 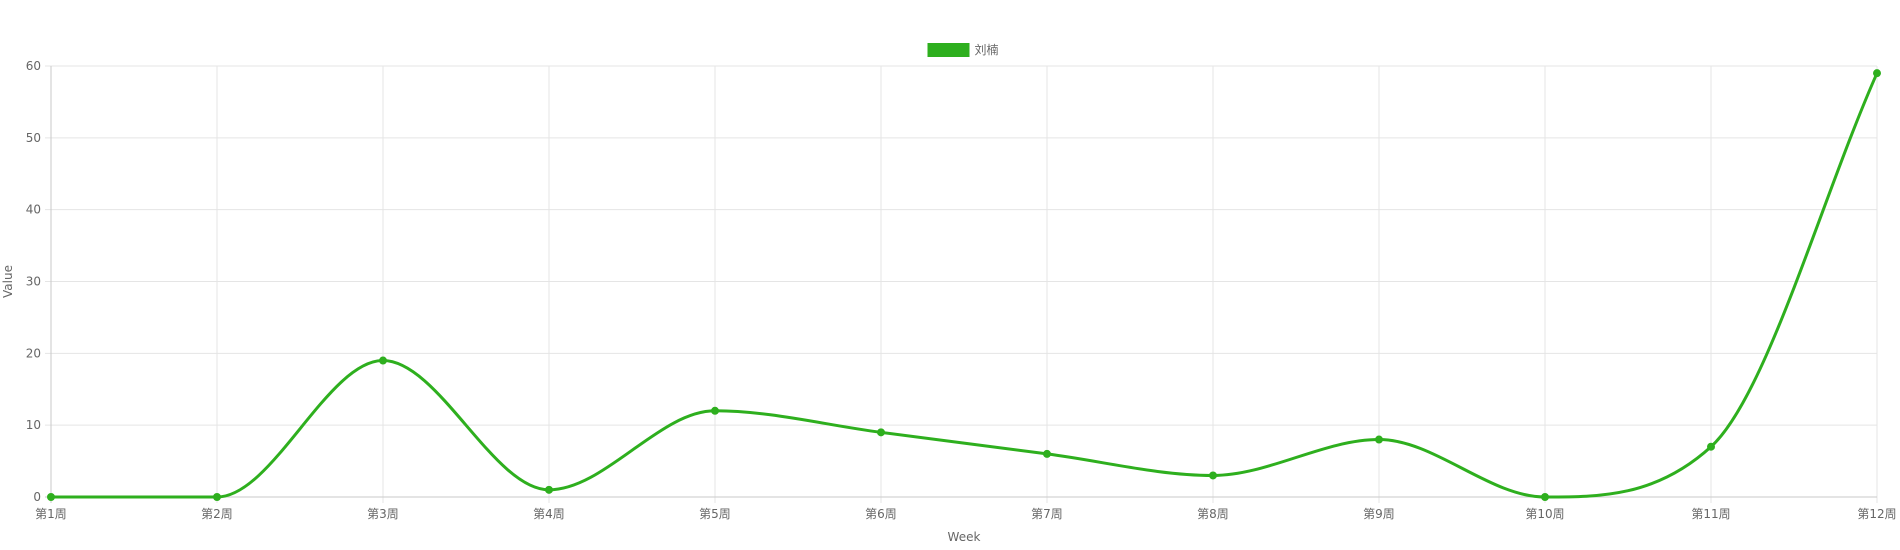 I want to click on x-axis-title: Week, so click(x=964, y=537).